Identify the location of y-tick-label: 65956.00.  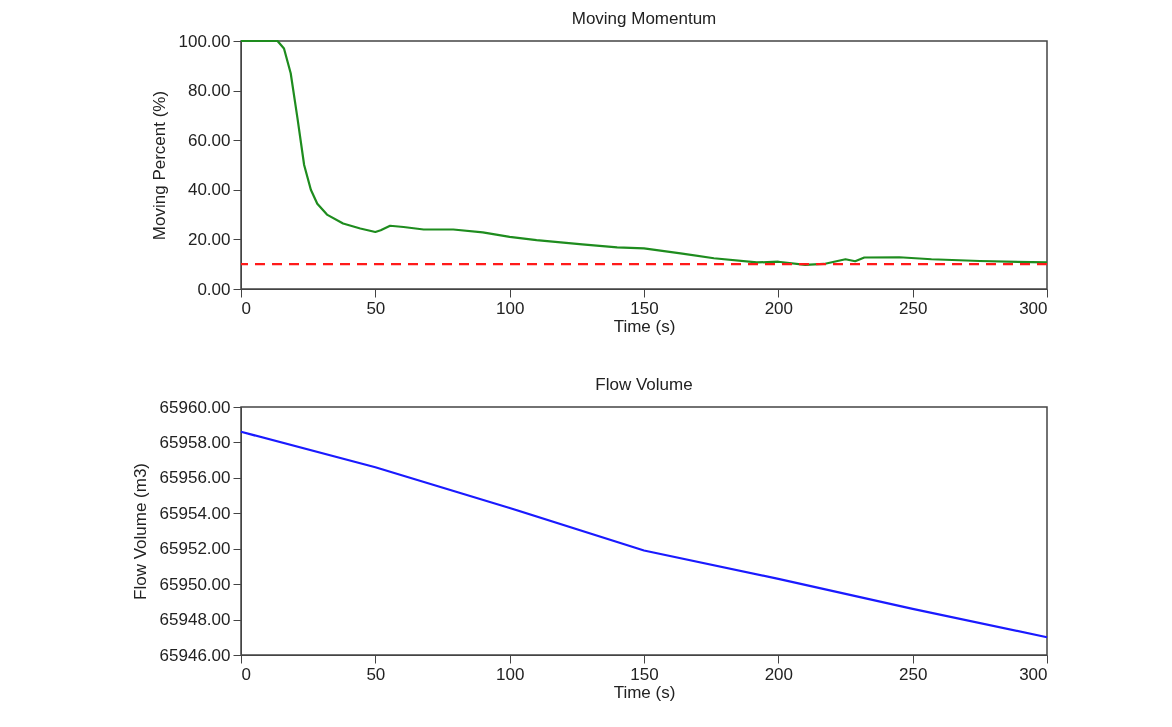
(195, 478).